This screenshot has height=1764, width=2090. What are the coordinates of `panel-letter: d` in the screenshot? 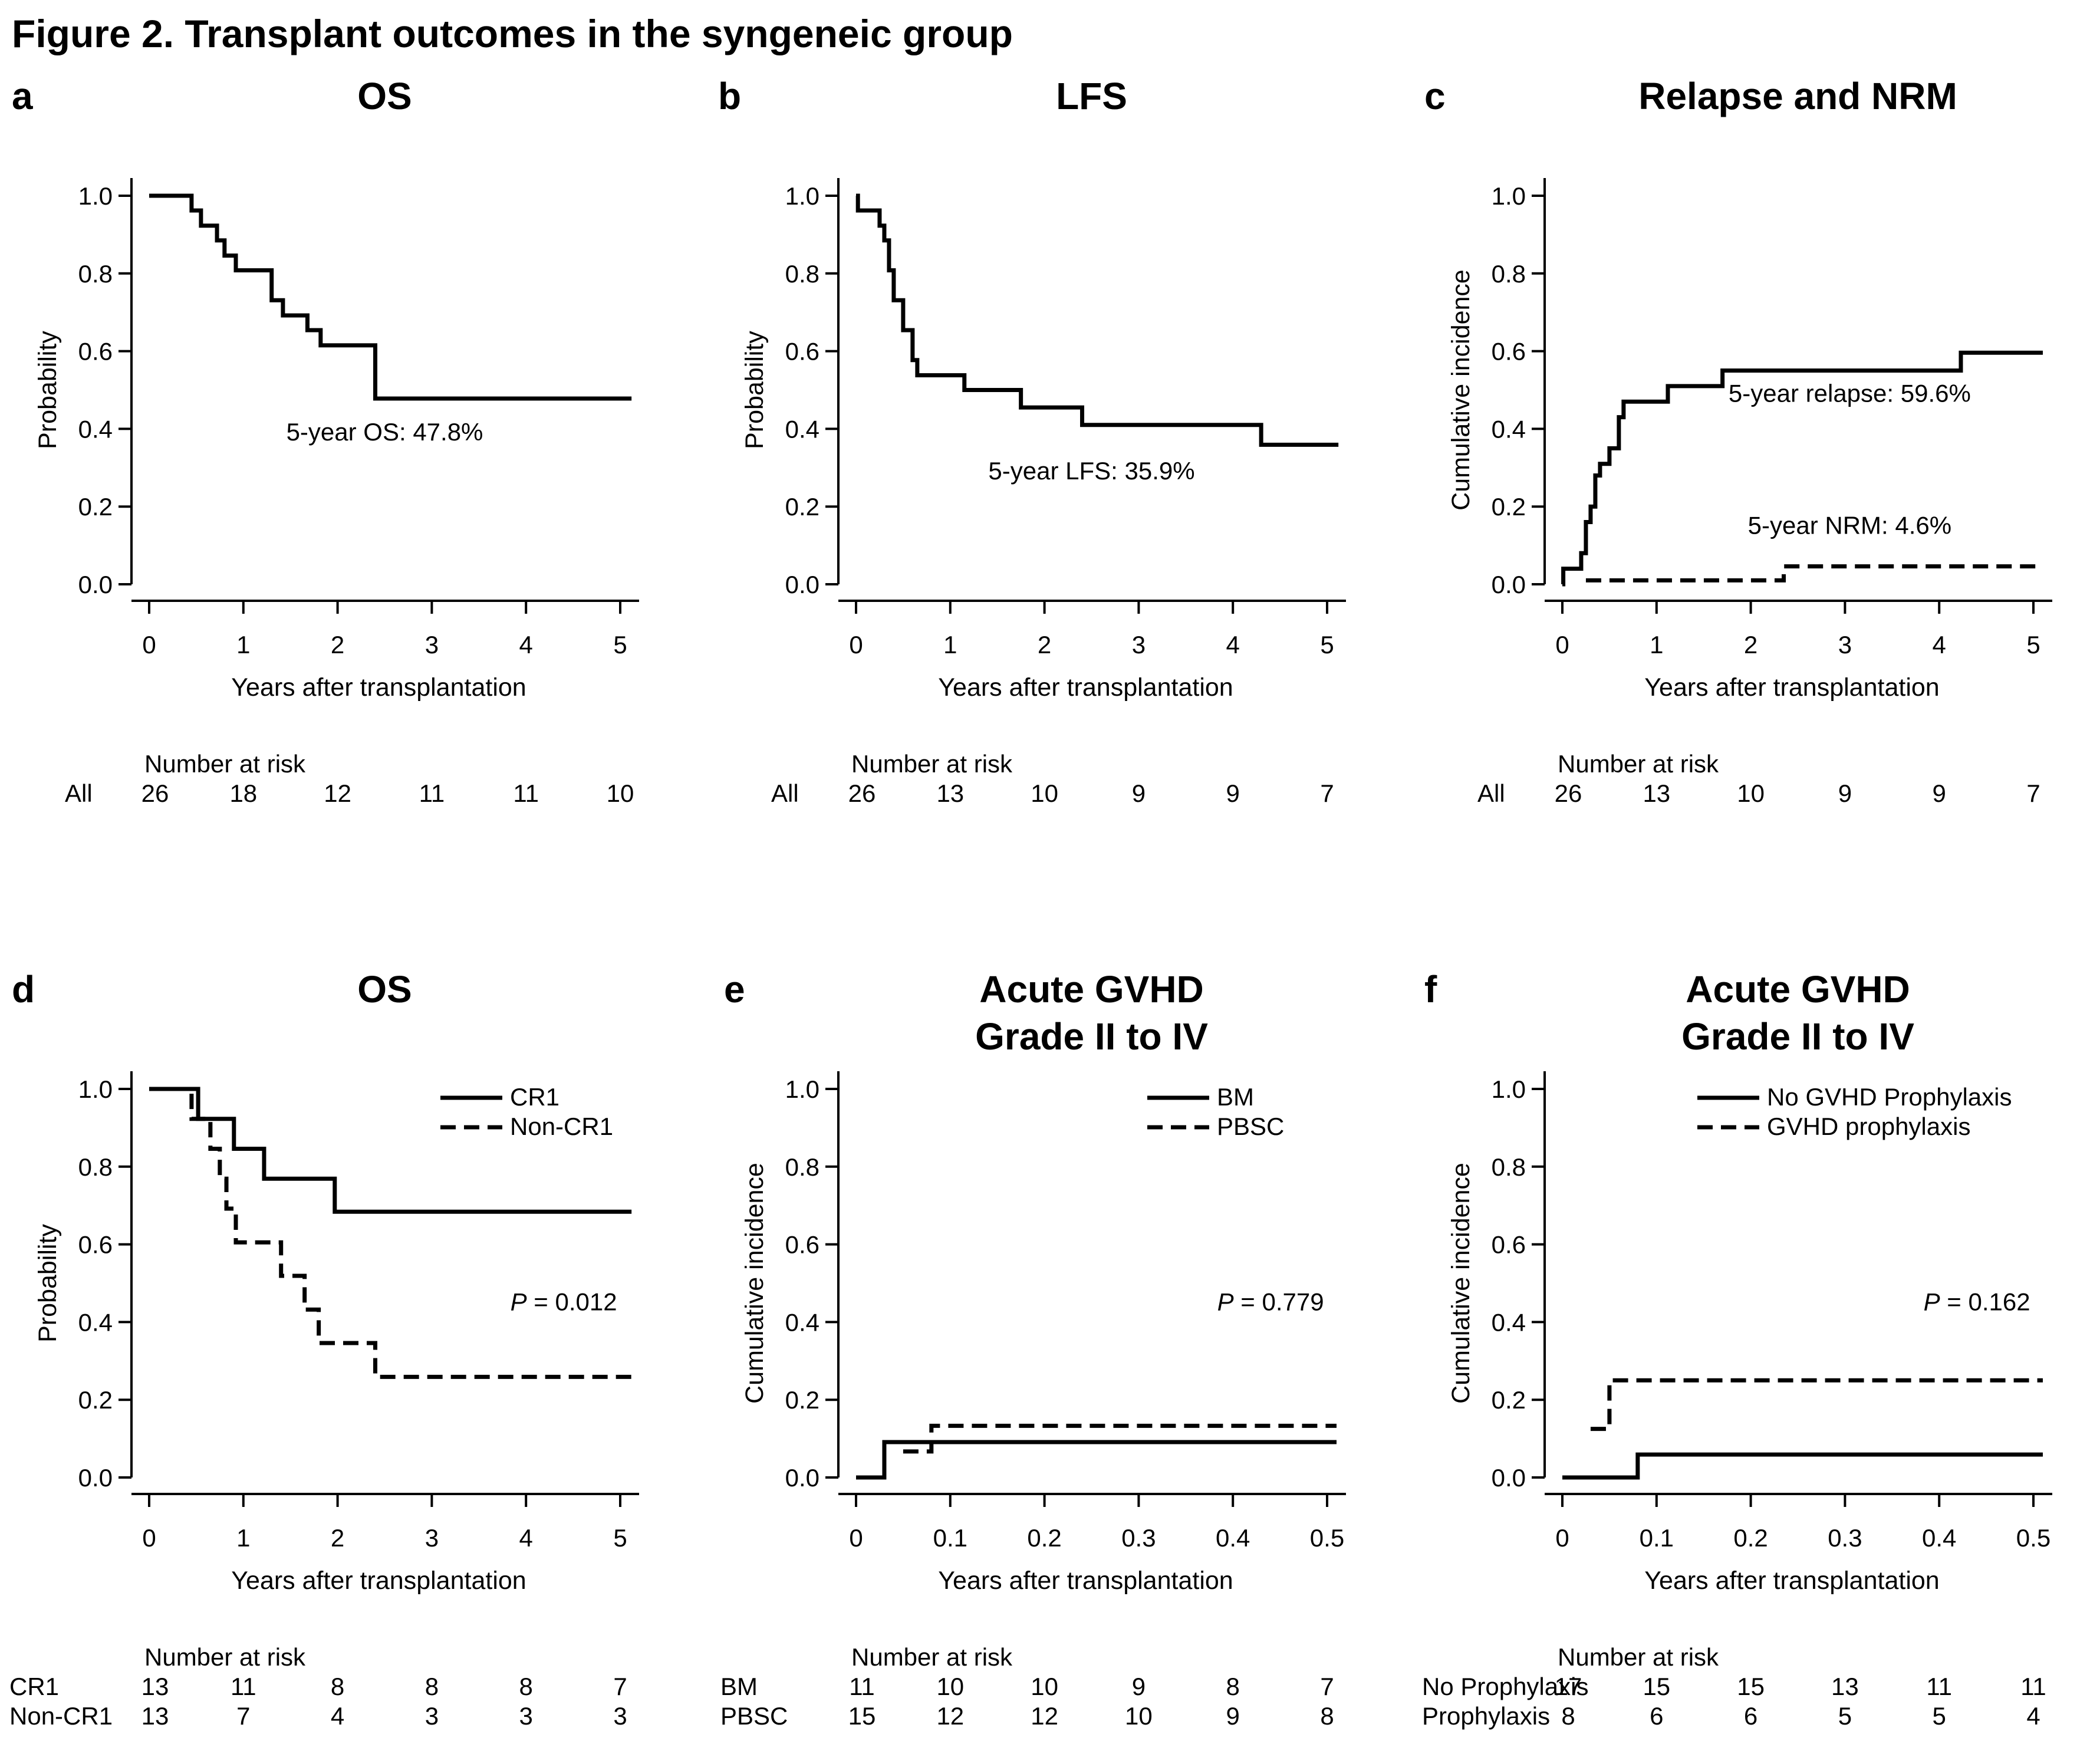 It's located at (23, 989).